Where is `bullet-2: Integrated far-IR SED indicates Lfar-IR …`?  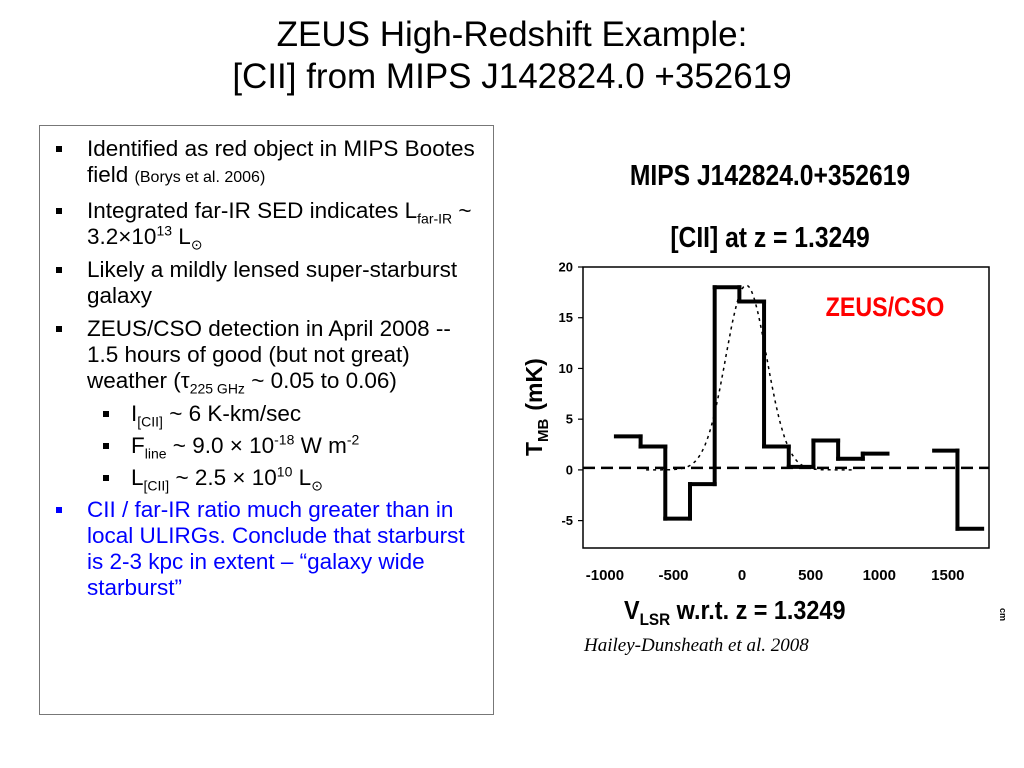
bullet-2: Integrated far-IR SED indicates Lfar-IR … is located at coordinates (266, 225).